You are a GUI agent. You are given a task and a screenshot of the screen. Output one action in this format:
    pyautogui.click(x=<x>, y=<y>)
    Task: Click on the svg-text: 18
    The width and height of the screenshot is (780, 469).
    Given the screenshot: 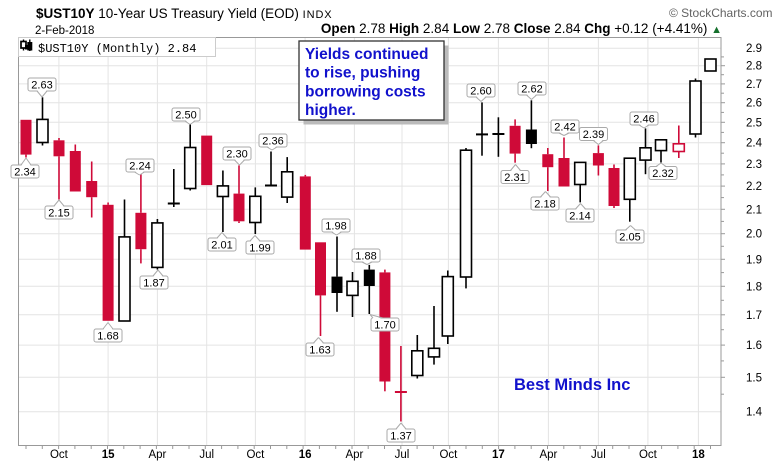 What is the action you would take?
    pyautogui.click(x=698, y=455)
    